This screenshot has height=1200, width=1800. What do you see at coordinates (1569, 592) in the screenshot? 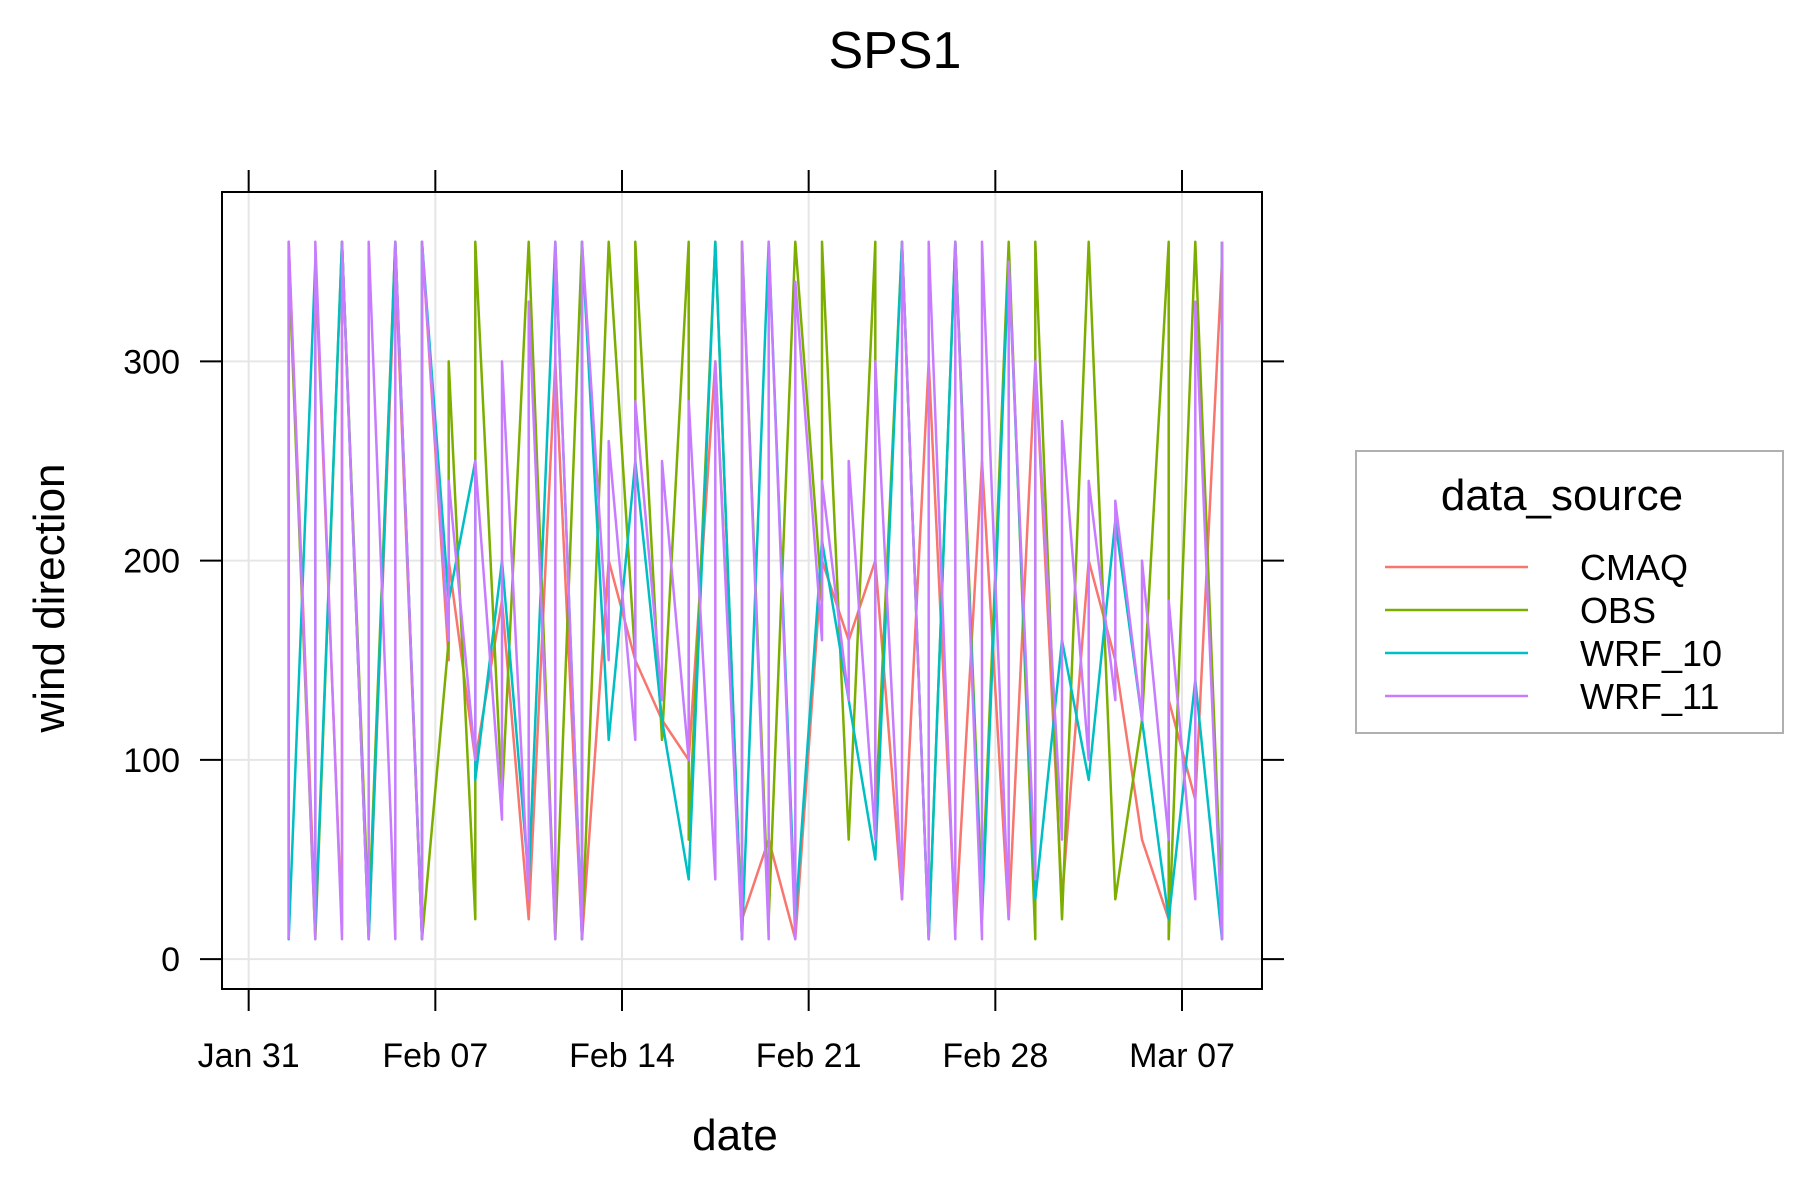
I see `legend-box` at bounding box center [1569, 592].